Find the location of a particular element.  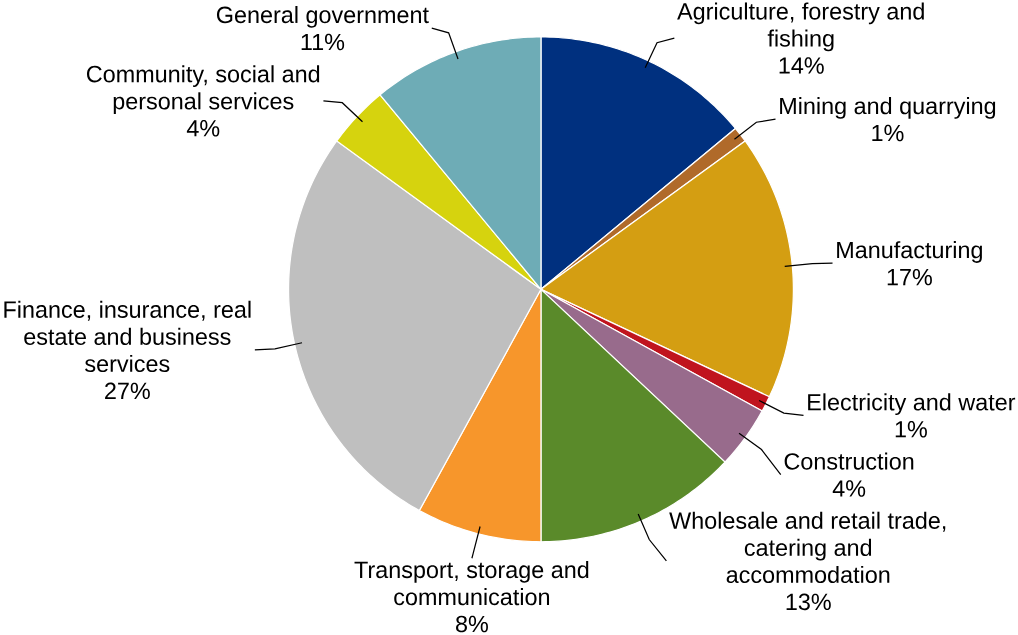

slice-label: Mining and quarrying is located at coordinates (888, 108).